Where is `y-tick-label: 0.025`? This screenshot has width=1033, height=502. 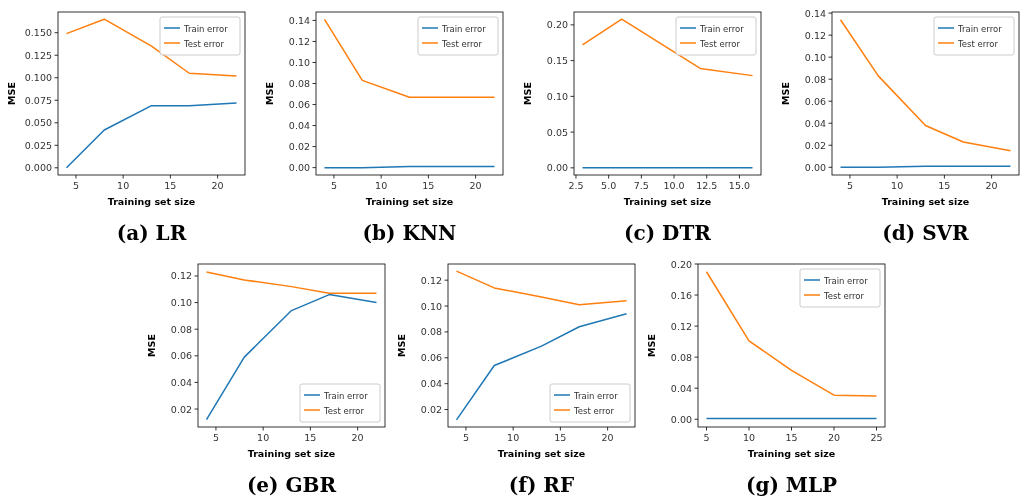
y-tick-label: 0.025 is located at coordinates (38, 145).